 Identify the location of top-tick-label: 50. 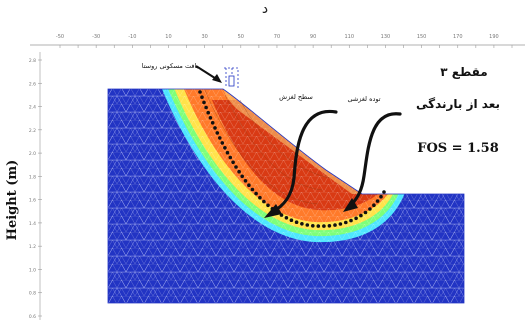
(241, 37).